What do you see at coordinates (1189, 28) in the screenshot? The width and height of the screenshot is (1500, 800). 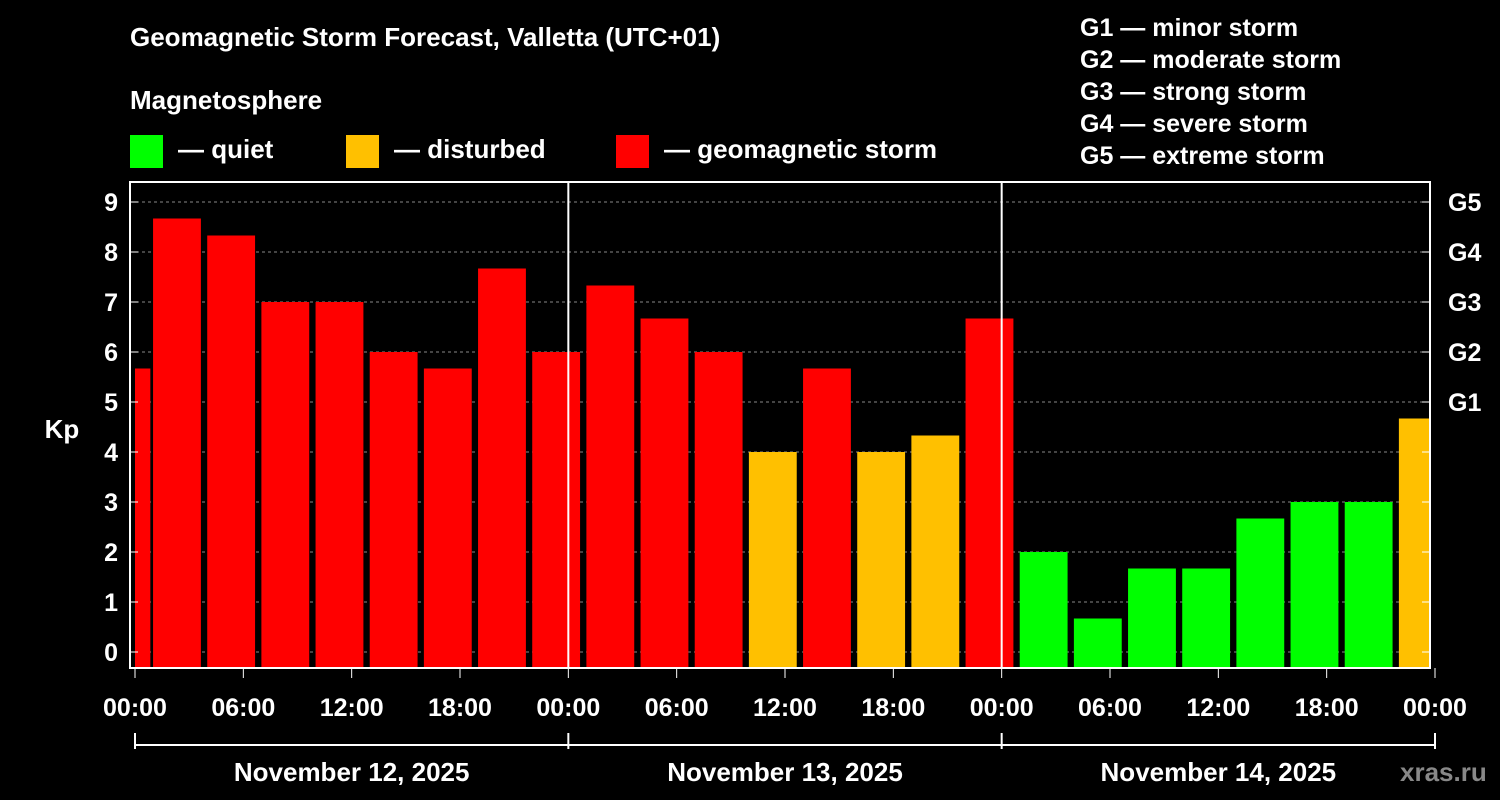 I see `g-level-g1: G1 — minor storm` at bounding box center [1189, 28].